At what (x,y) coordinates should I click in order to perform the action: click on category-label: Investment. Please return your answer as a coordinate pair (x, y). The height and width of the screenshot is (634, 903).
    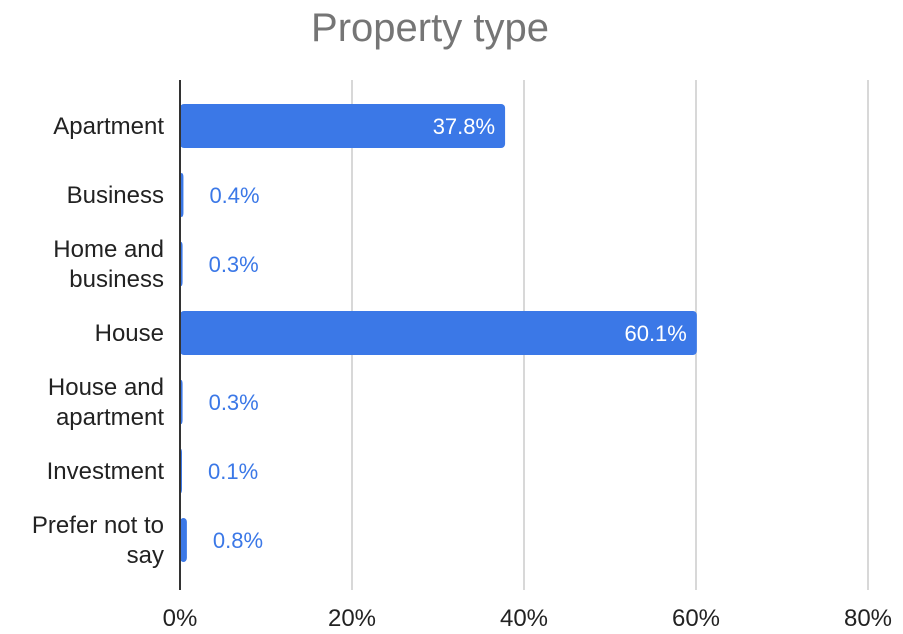
    Looking at the image, I should click on (106, 471).